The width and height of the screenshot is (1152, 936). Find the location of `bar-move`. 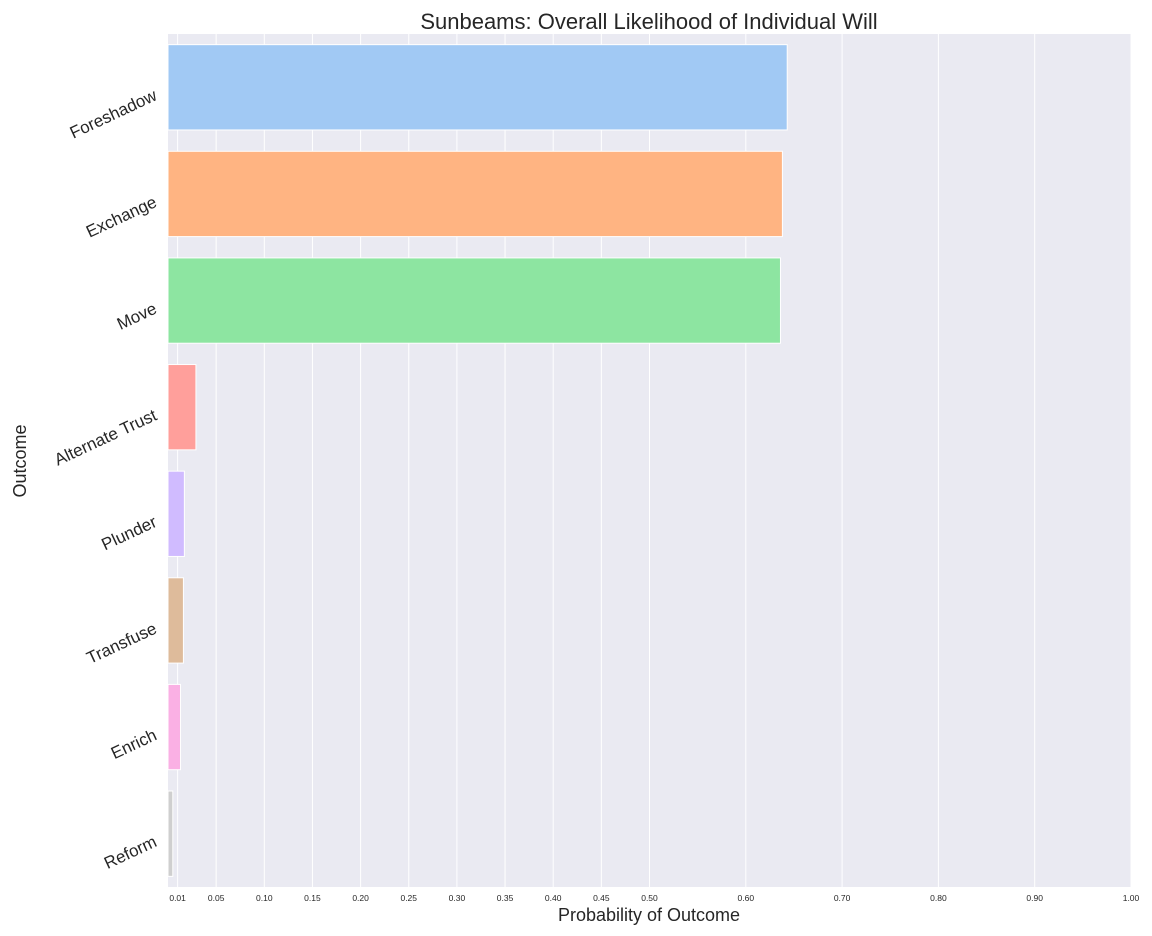

bar-move is located at coordinates (474, 300).